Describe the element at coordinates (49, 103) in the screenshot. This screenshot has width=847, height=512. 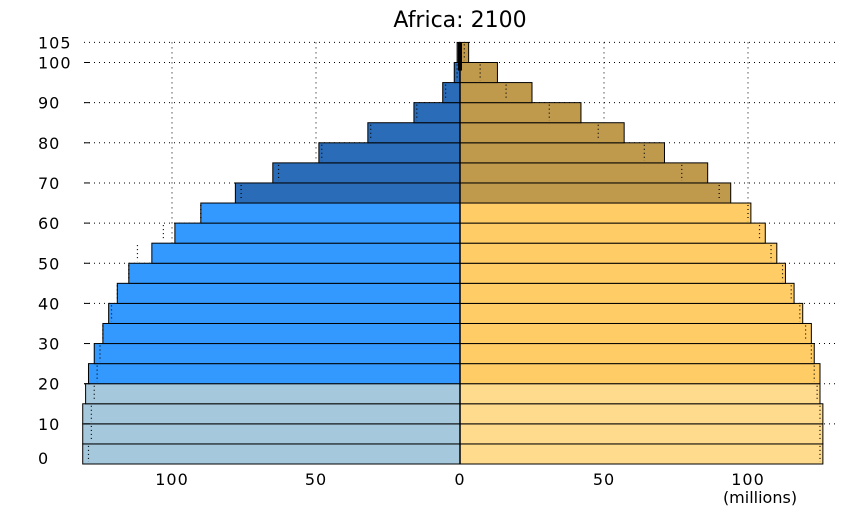
I see `y-tick-label: 90` at that location.